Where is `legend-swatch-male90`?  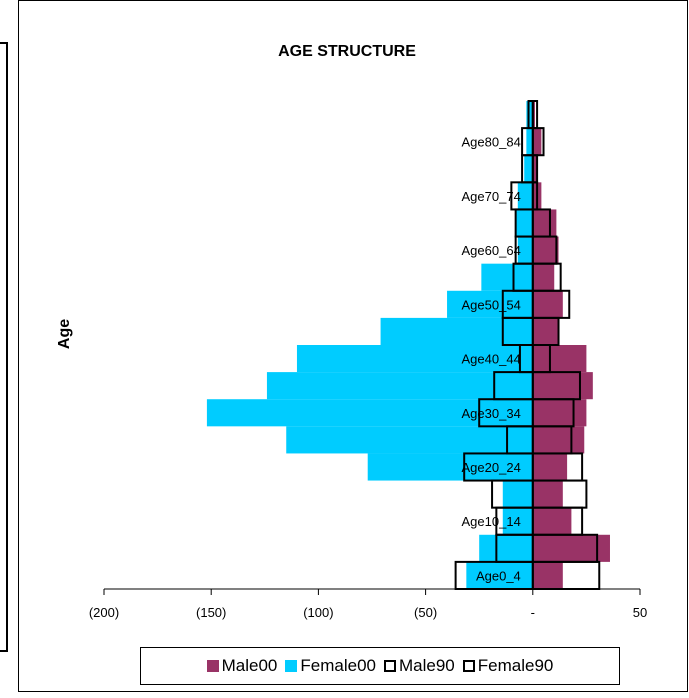
legend-swatch-male90 is located at coordinates (390, 666).